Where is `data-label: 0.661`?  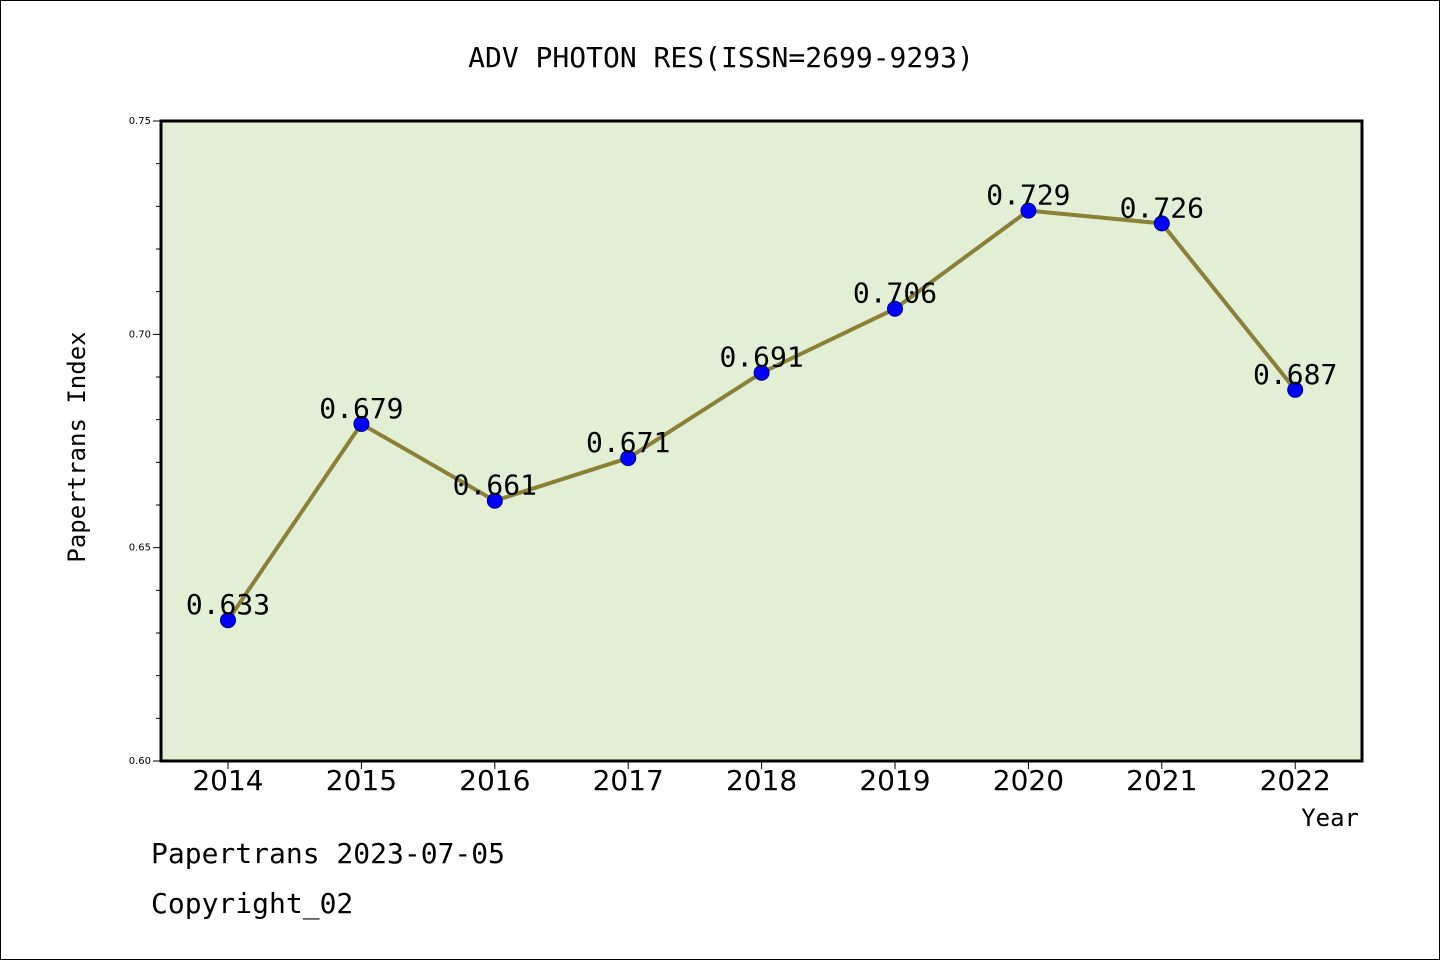 data-label: 0.661 is located at coordinates (495, 485).